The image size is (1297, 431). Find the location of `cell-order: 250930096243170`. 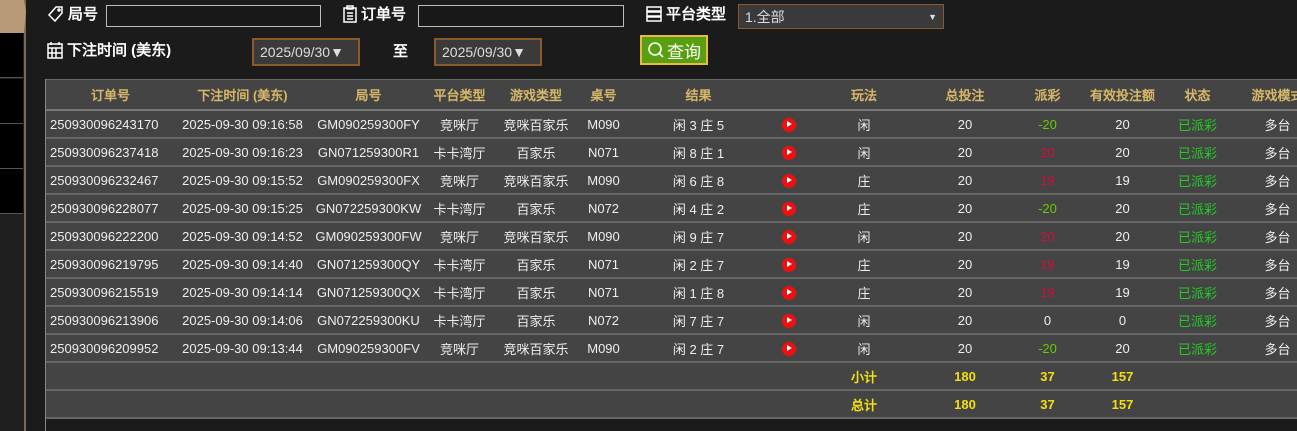

cell-order: 250930096243170 is located at coordinates (110, 124).